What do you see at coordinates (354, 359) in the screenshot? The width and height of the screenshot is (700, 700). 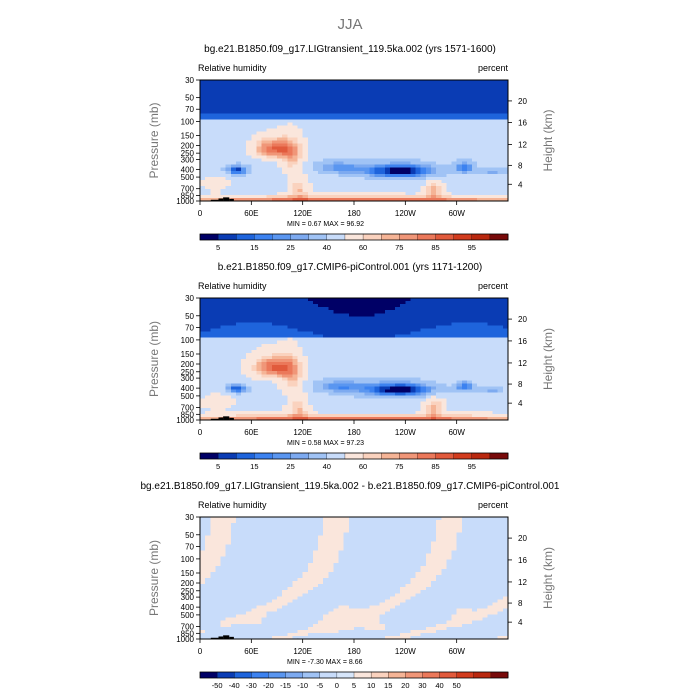 I see `field-cells` at bounding box center [354, 359].